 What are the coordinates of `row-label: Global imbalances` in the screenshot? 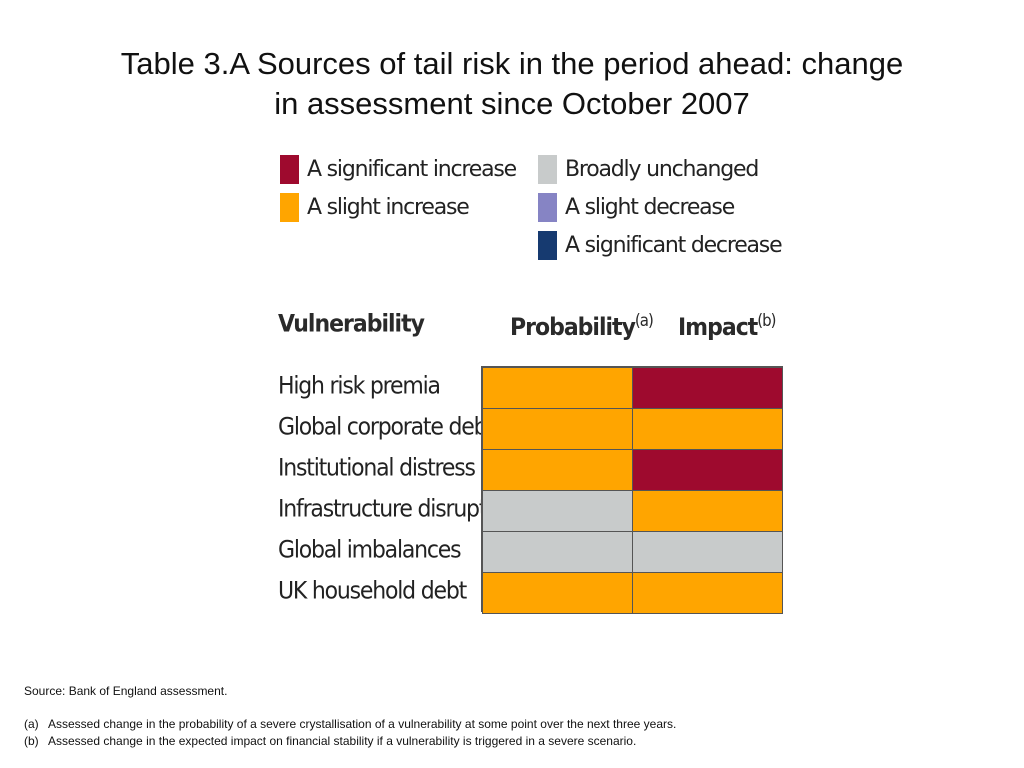 It's located at (370, 550).